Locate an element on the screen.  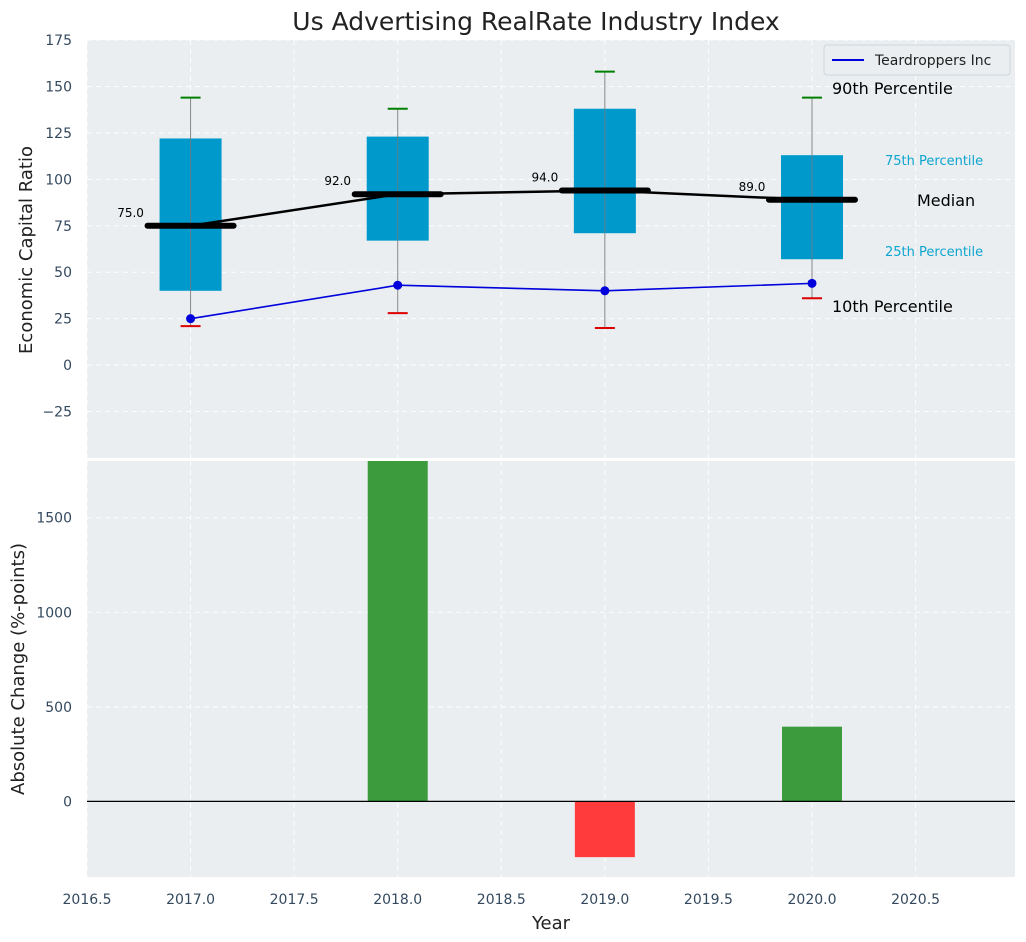
median-value-label: 75.0 is located at coordinates (130, 213).